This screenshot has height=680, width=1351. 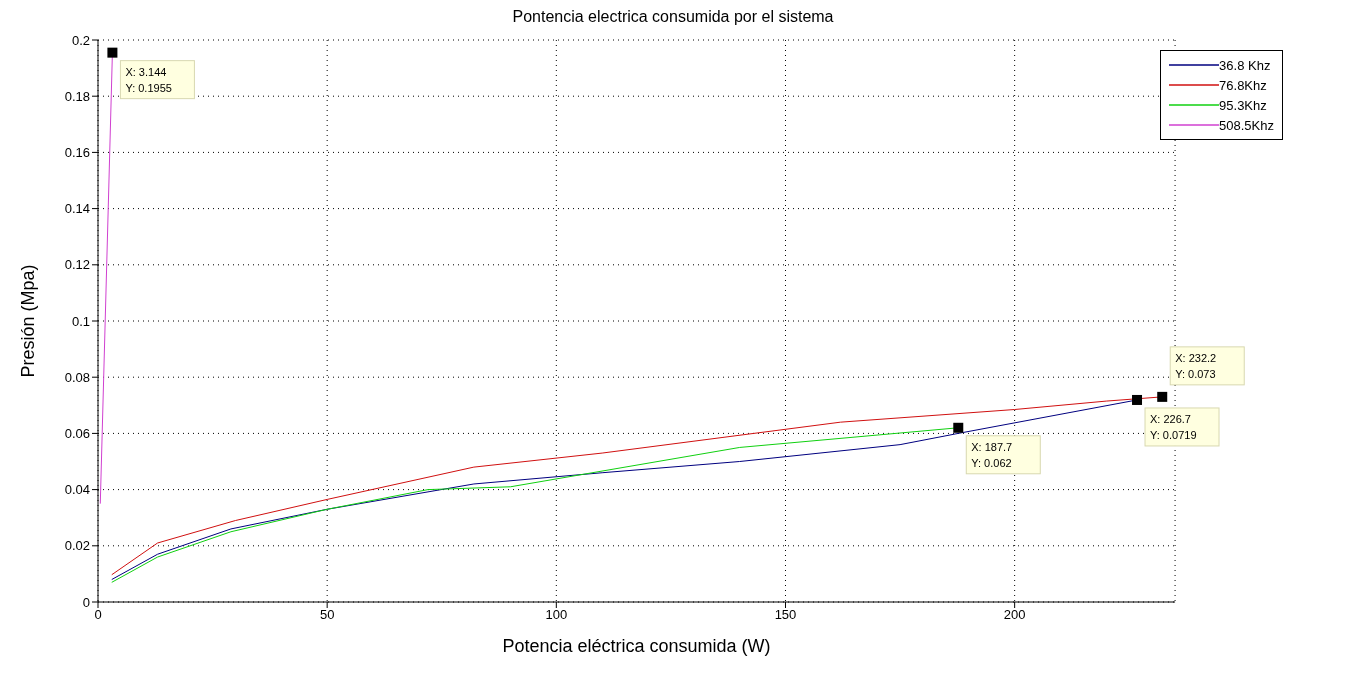 What do you see at coordinates (80, 321) in the screenshot?
I see `y-tick-label: 0.1` at bounding box center [80, 321].